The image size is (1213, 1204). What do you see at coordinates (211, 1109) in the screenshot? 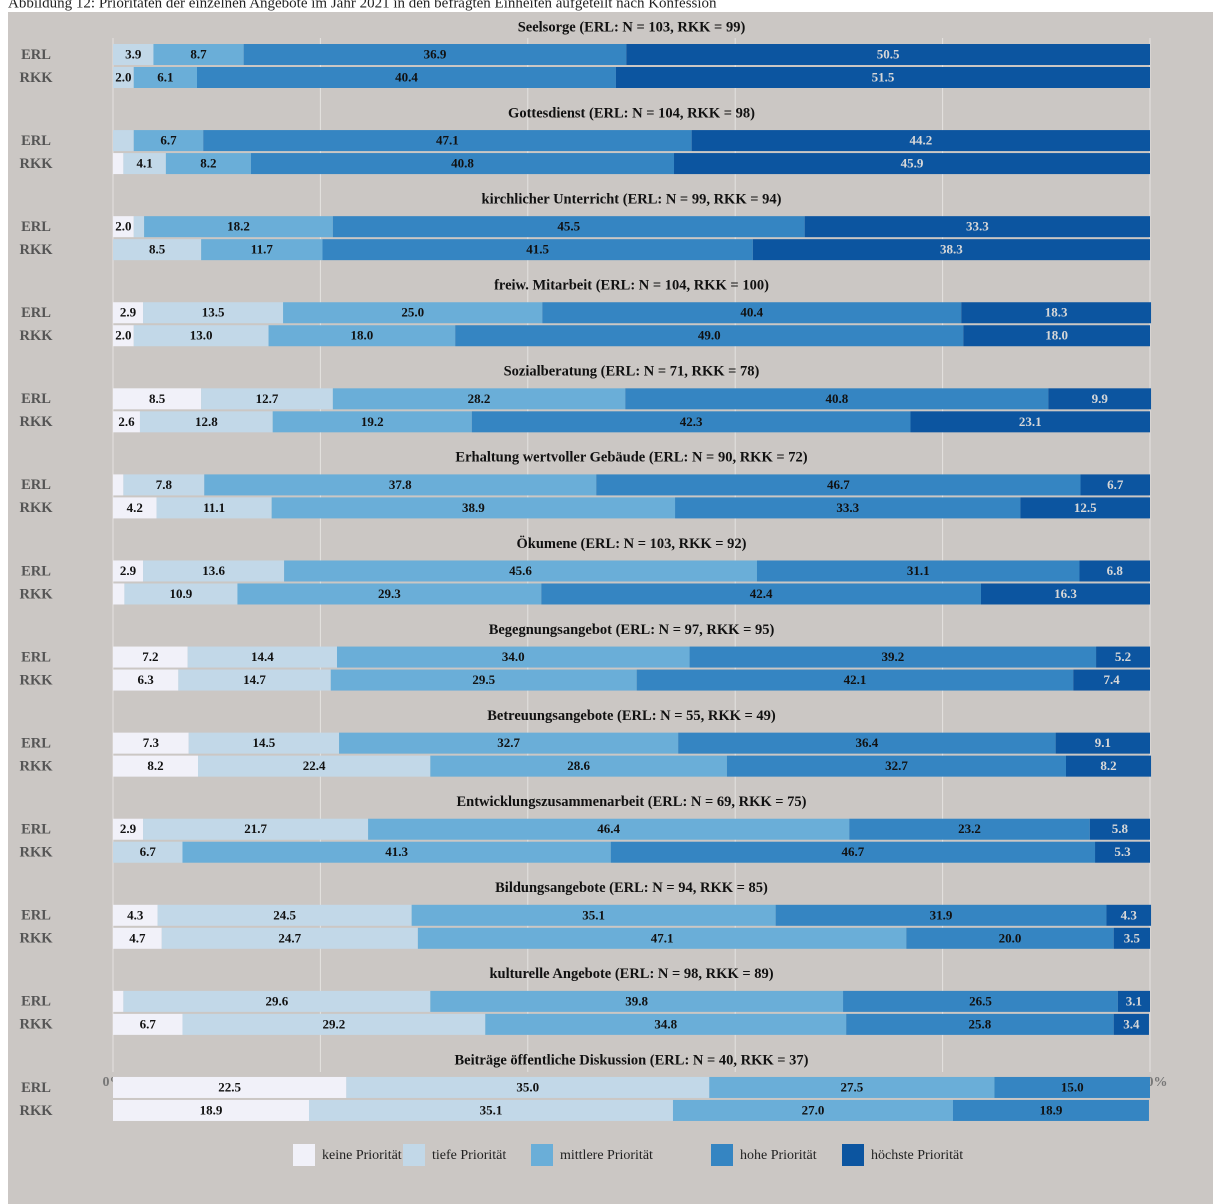
I see `data-label: 18.9` at bounding box center [211, 1109].